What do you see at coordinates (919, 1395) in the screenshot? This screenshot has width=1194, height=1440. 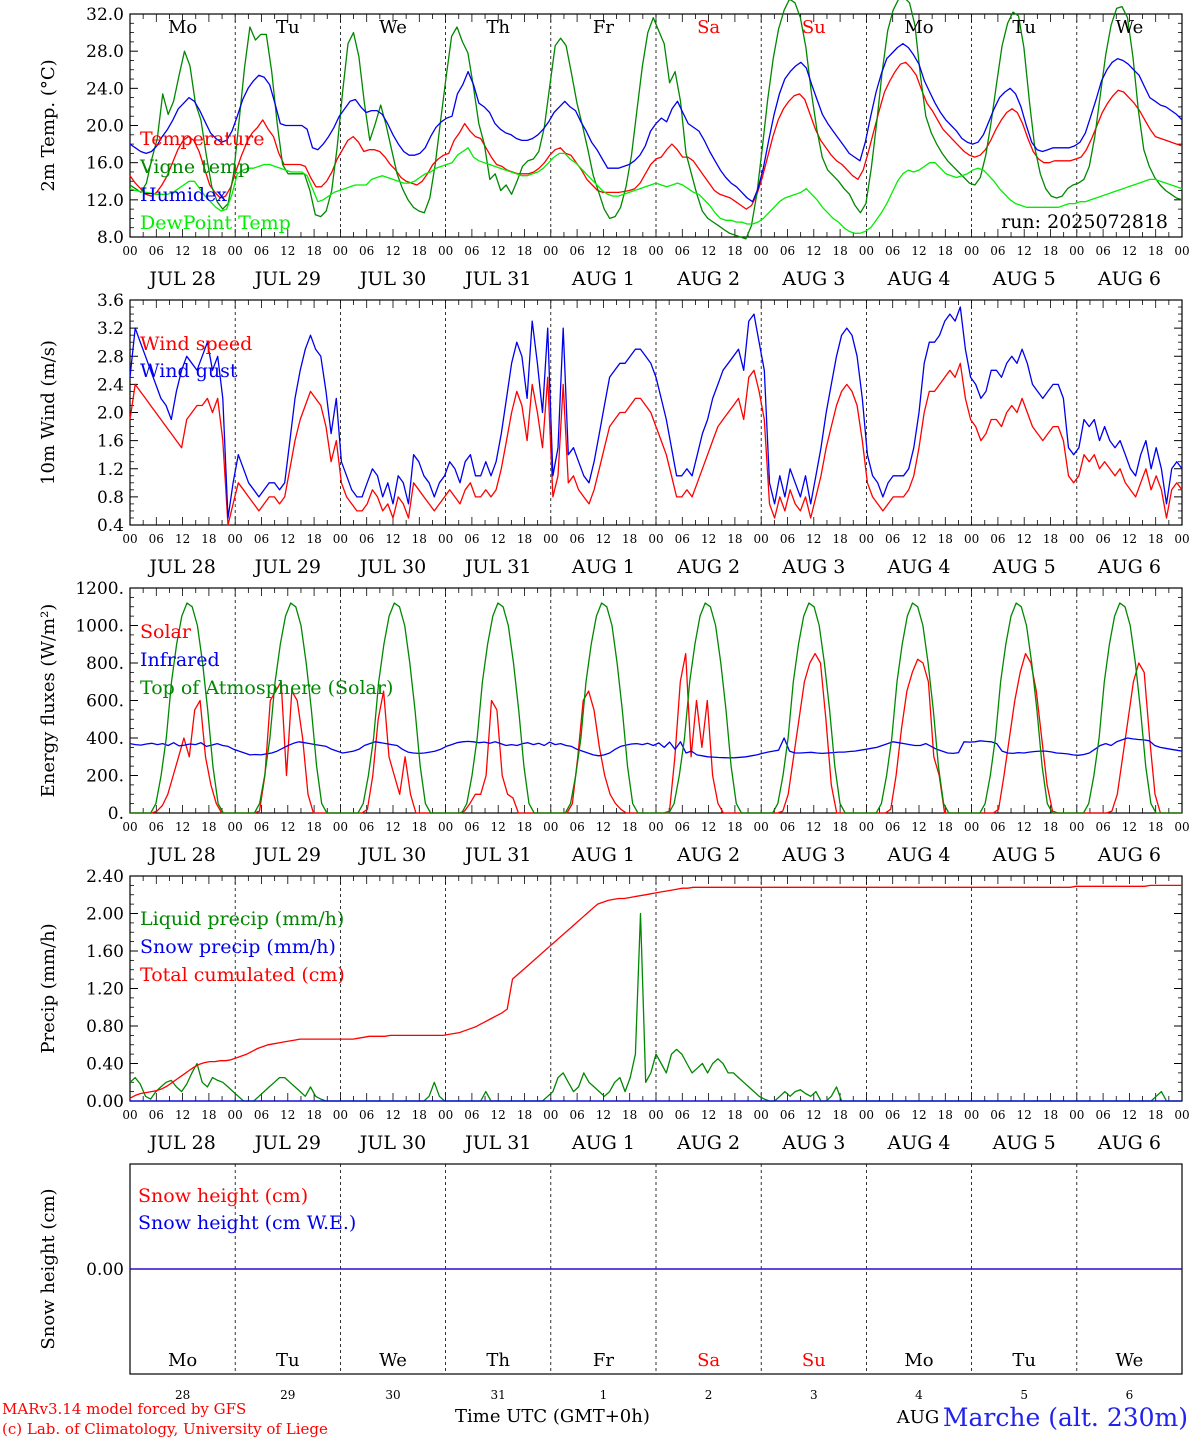 I see `day-number: 4` at bounding box center [919, 1395].